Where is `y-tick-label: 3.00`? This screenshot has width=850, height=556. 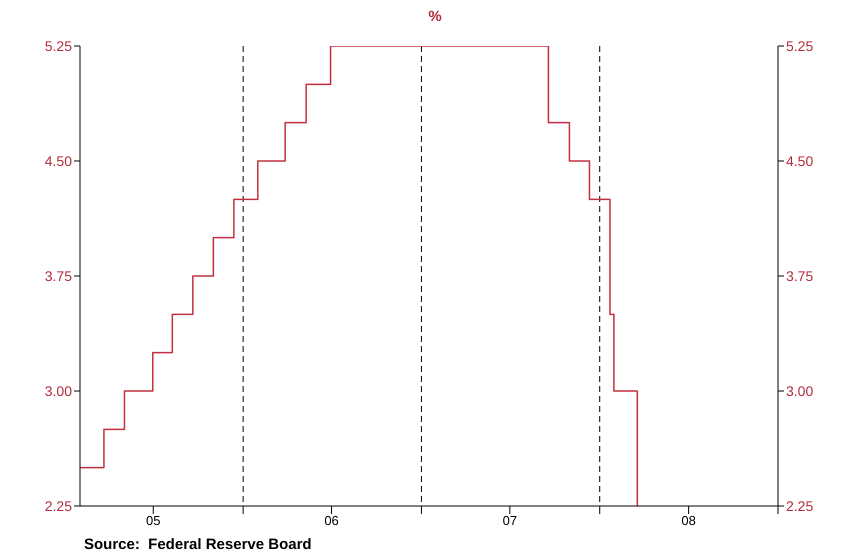
y-tick-label: 3.00 is located at coordinates (58, 390).